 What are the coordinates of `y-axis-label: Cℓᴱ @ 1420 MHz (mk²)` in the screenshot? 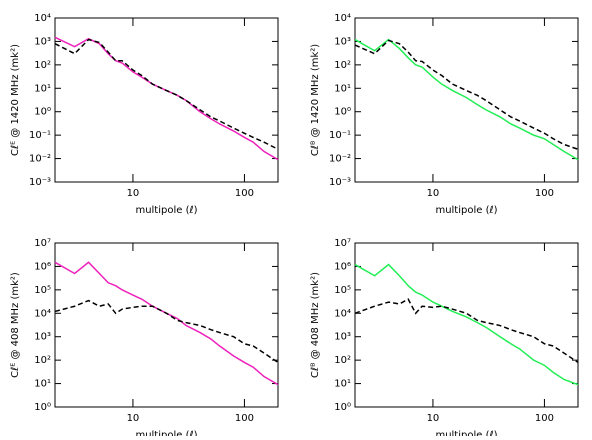 It's located at (15, 100).